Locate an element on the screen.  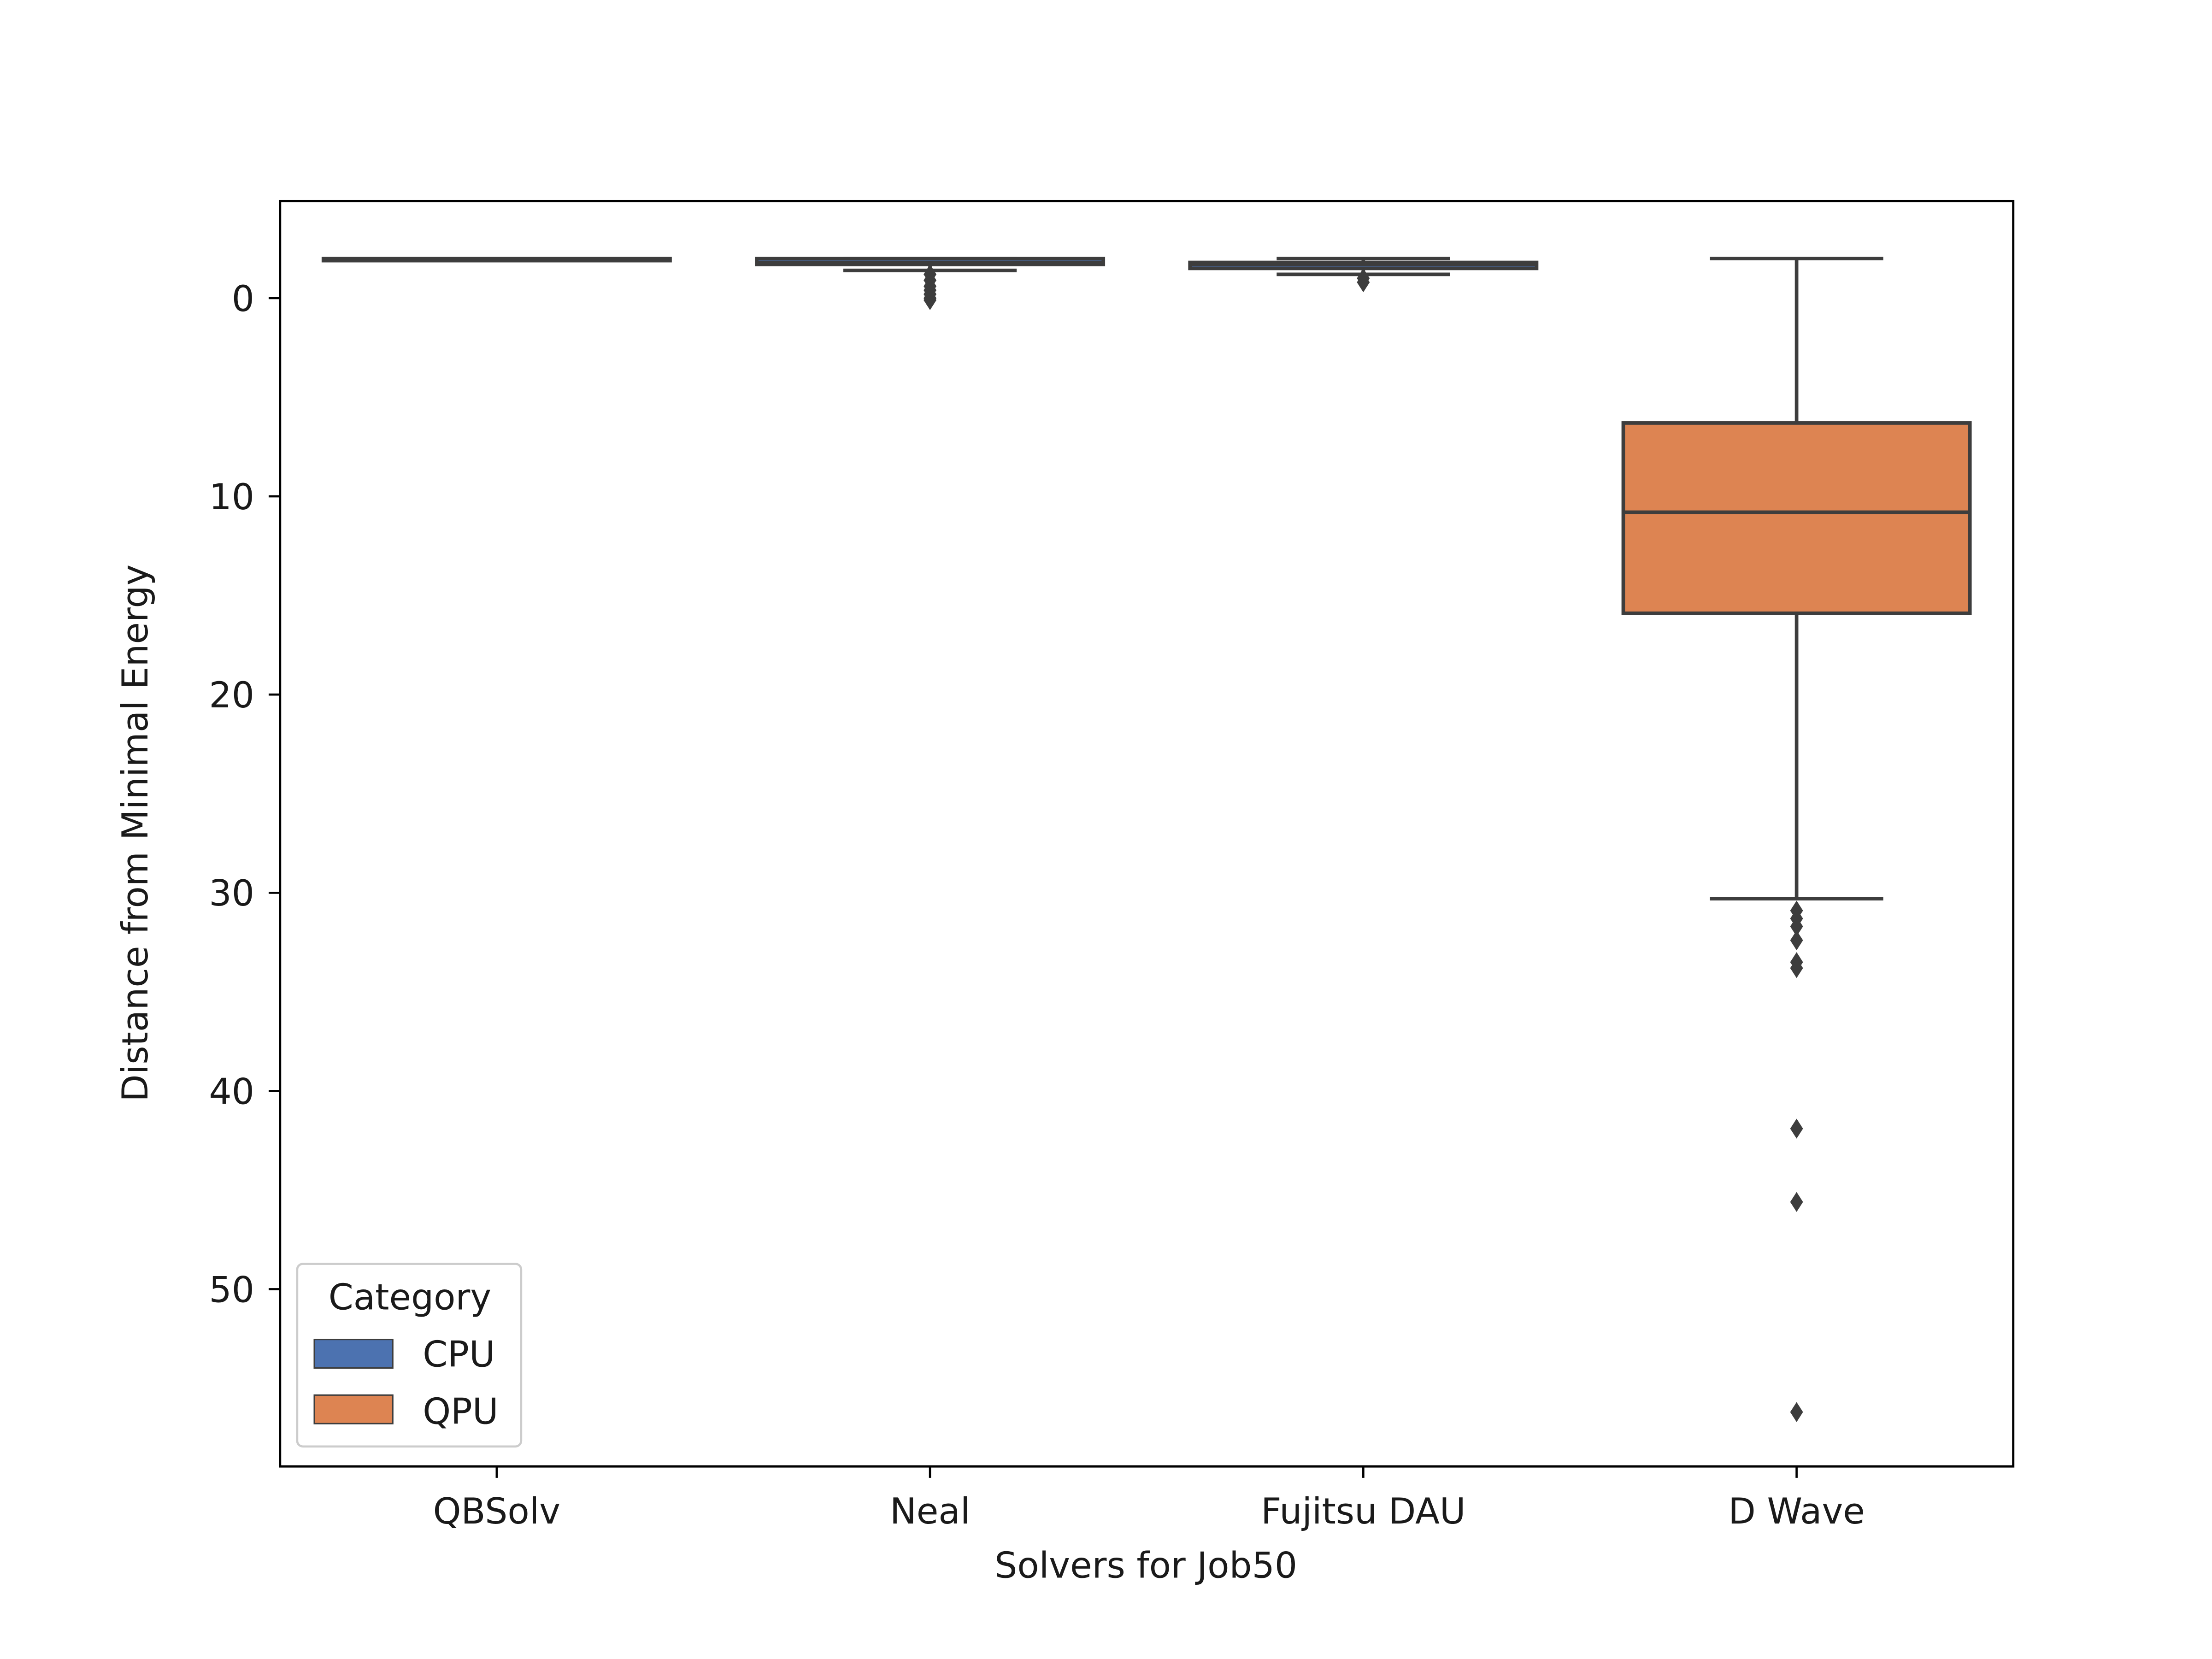
y-axis: 0 10 20 30 40 50 is located at coordinates (244, 794).